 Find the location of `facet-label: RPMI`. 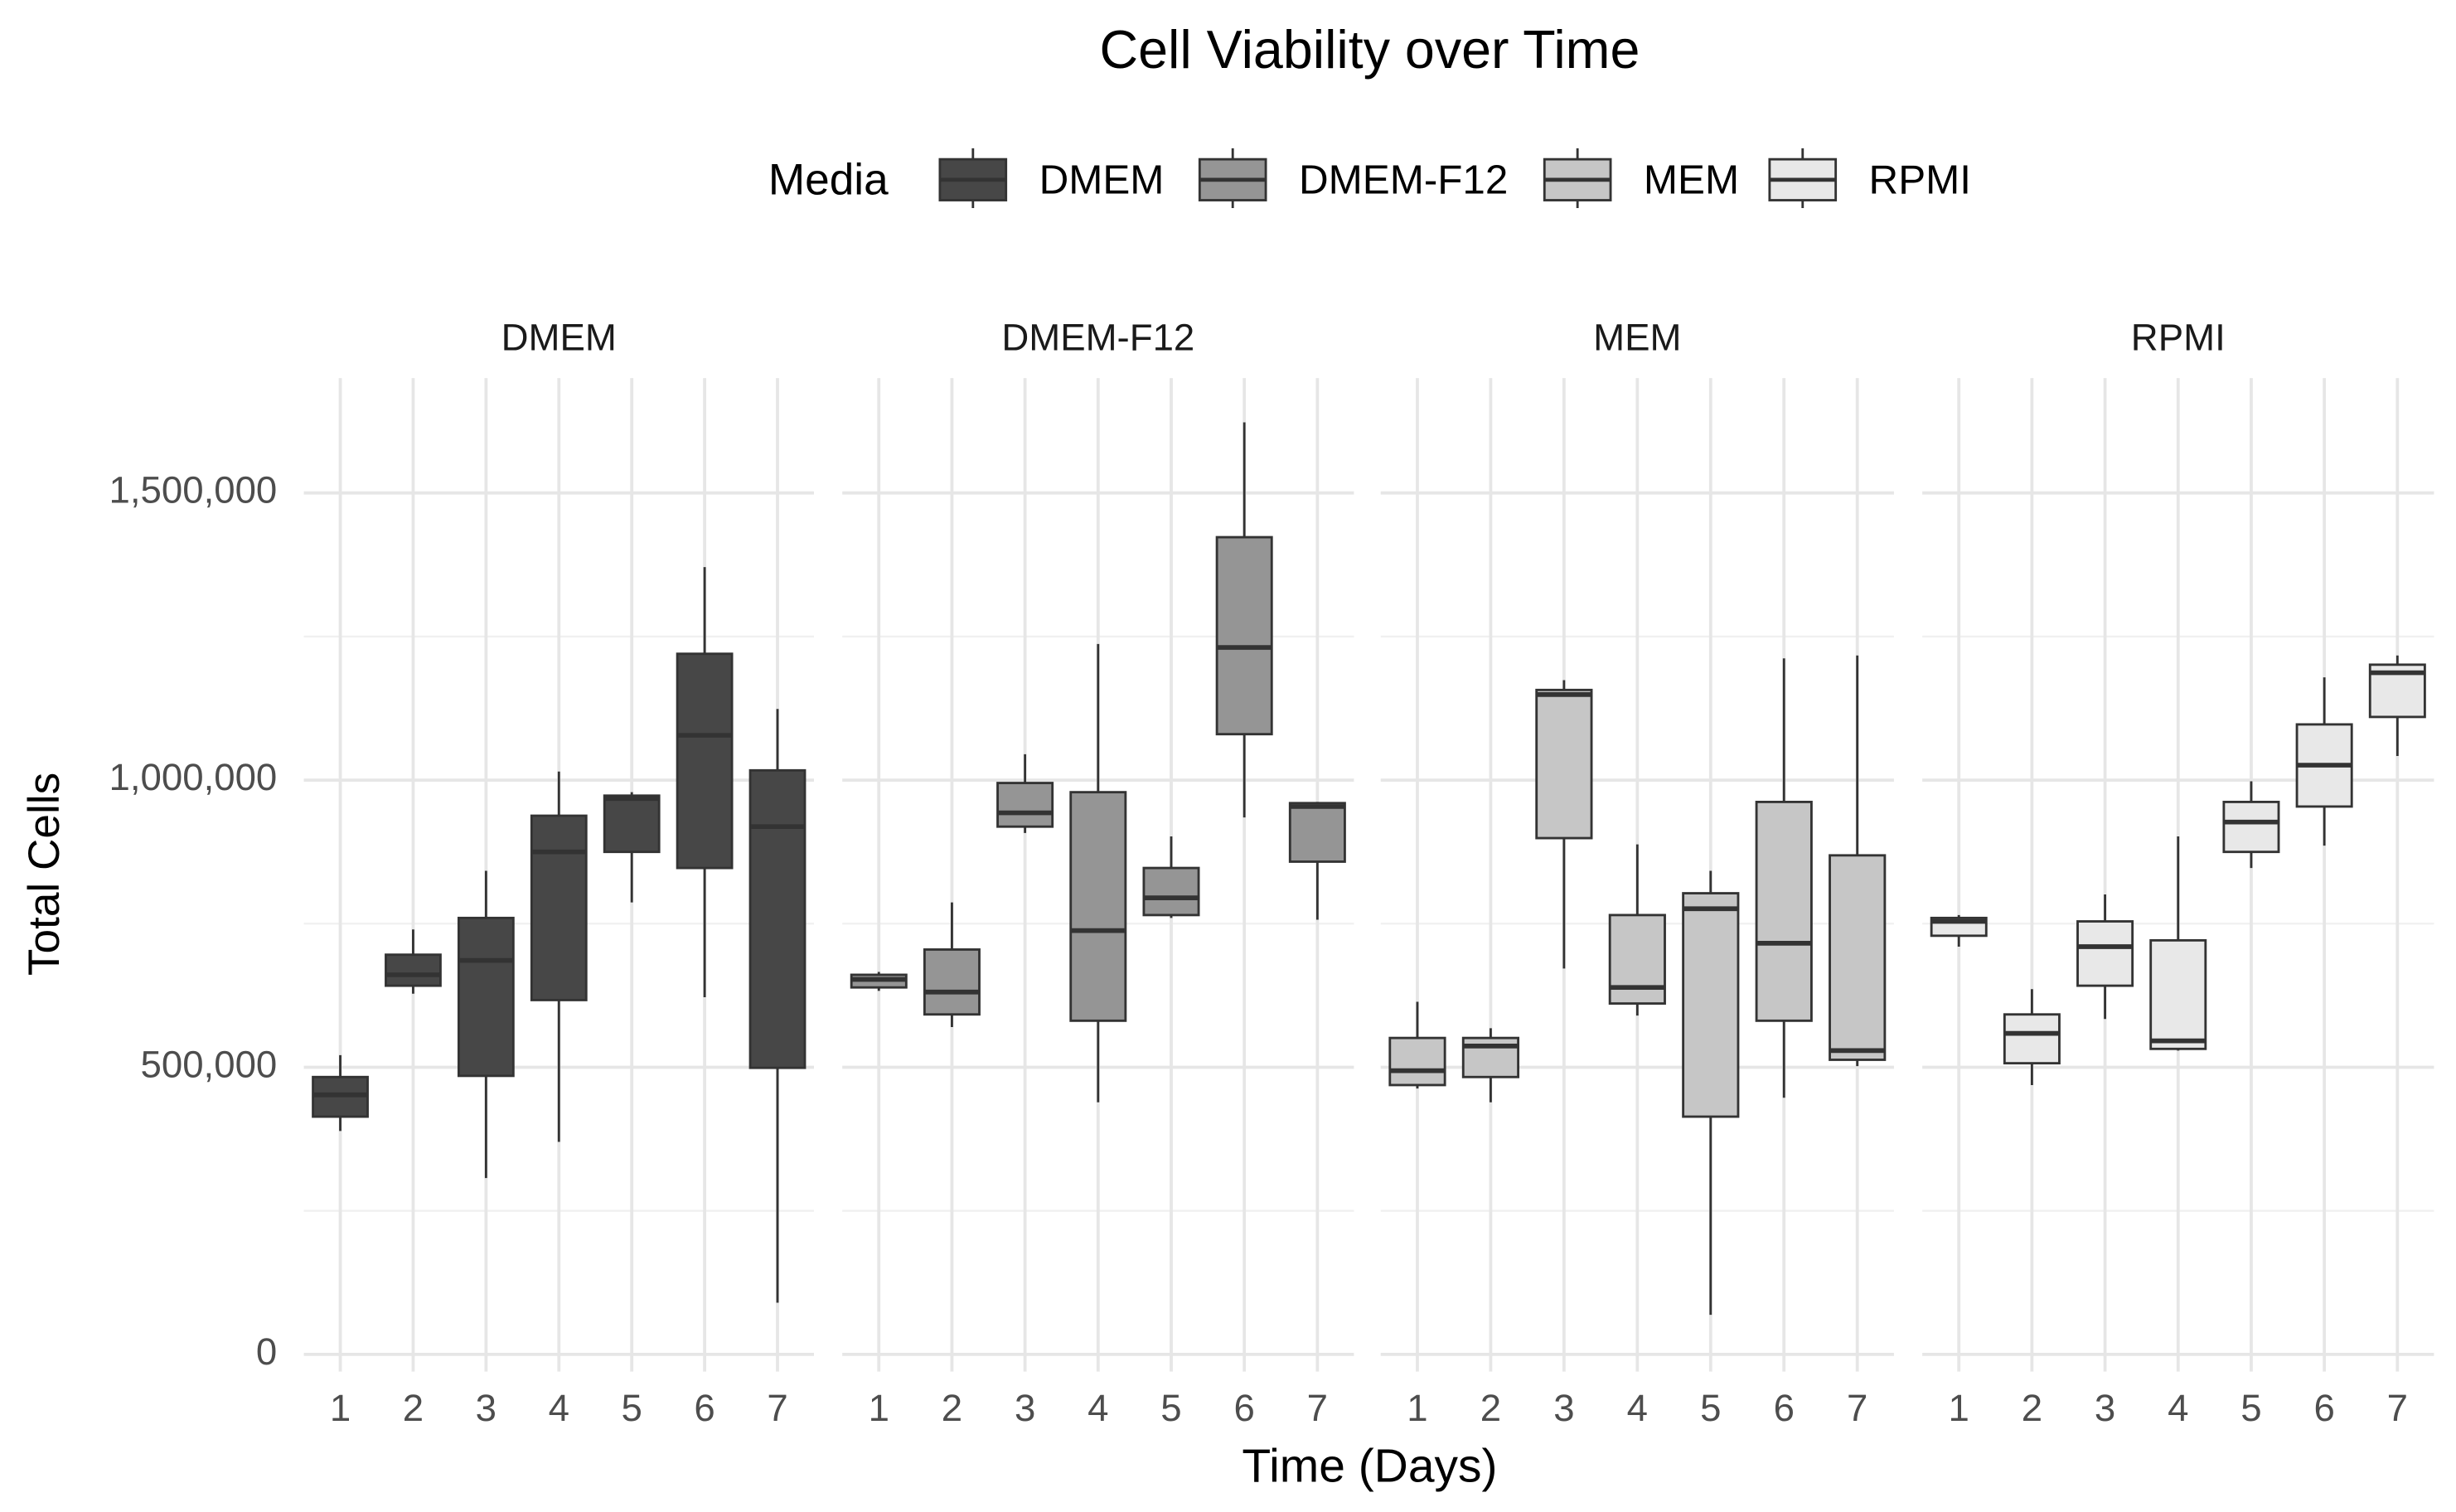

facet-label: RPMI is located at coordinates (2178, 338).